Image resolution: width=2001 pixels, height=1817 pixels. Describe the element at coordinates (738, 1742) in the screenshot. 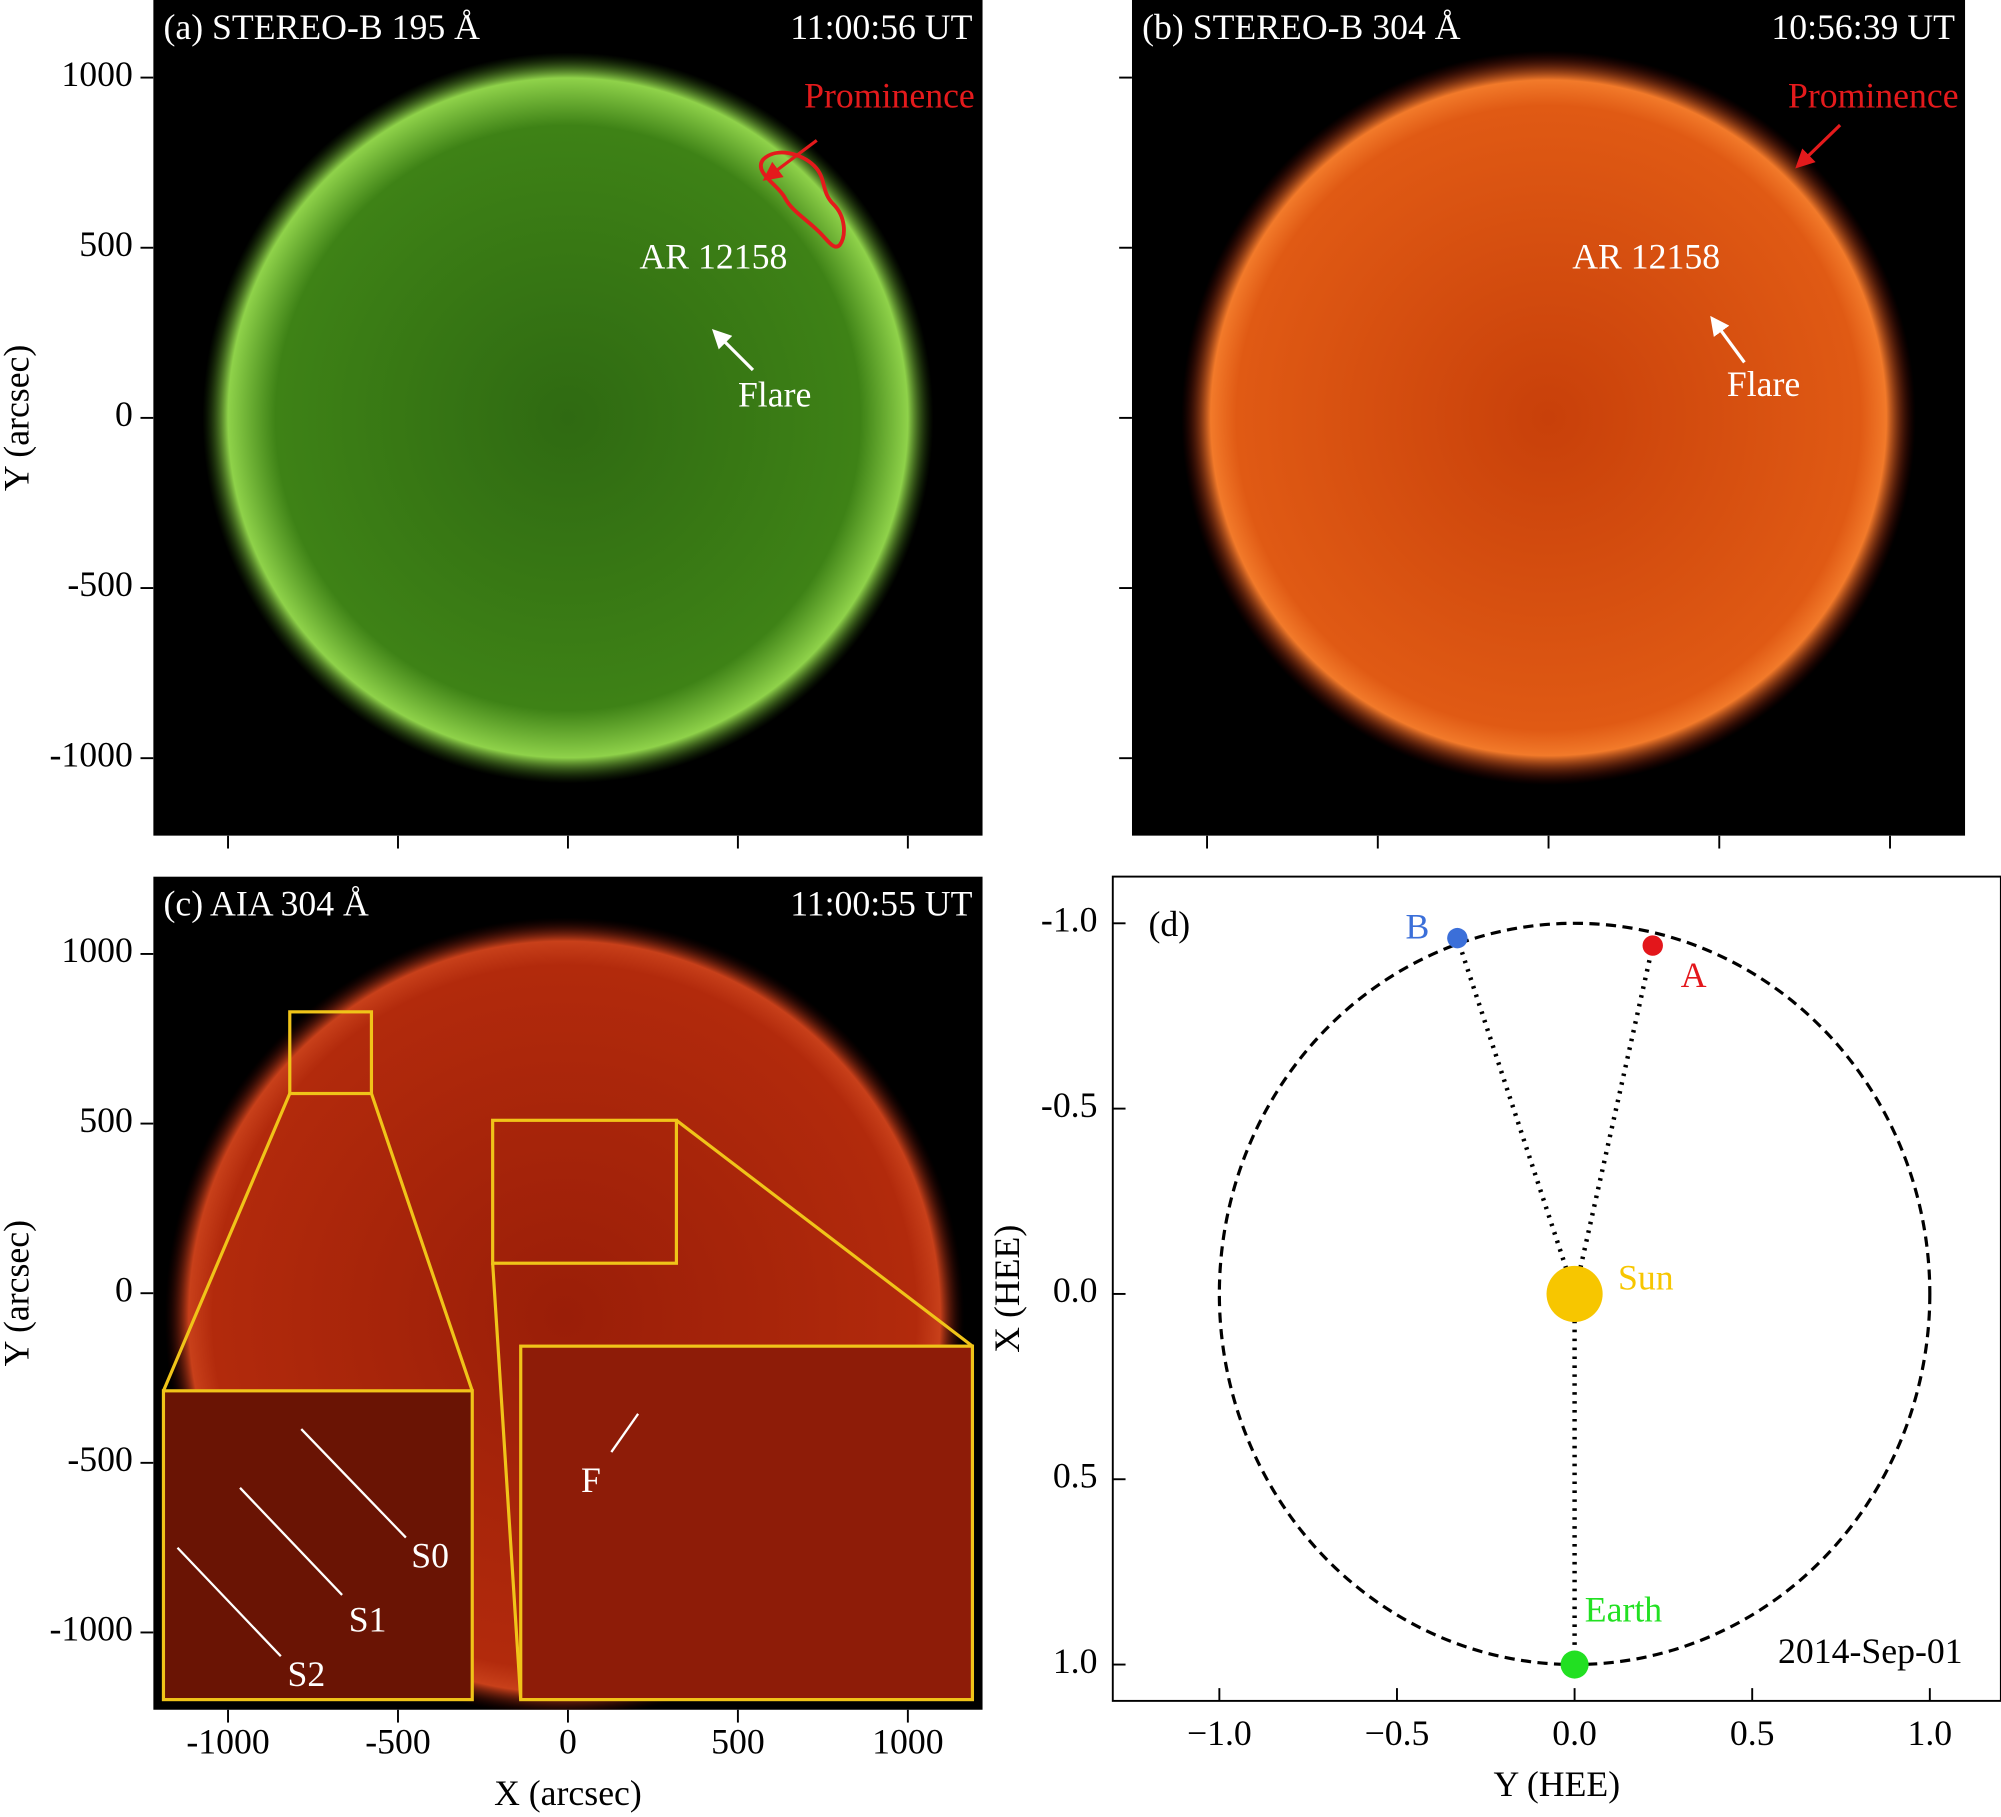

I see `x-tick-label: 500` at that location.